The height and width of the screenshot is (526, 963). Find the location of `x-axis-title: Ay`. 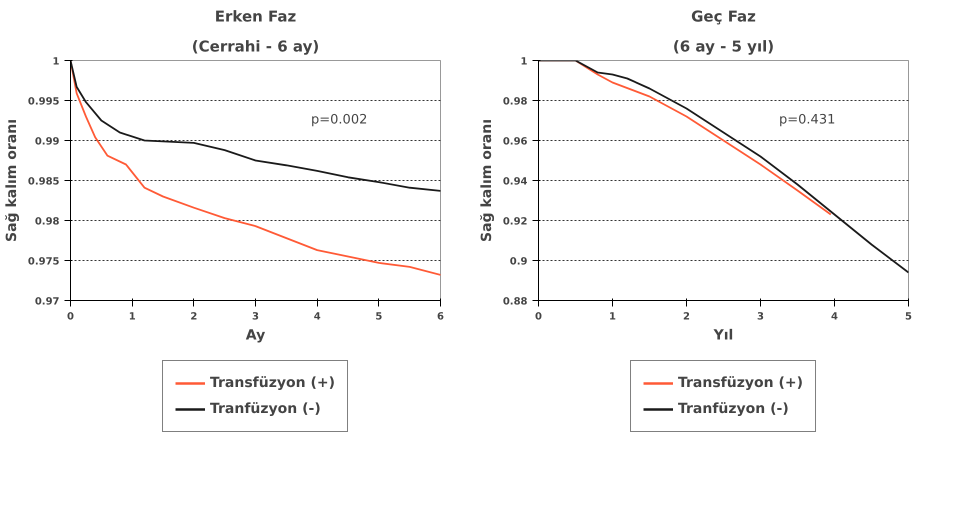

x-axis-title: Ay is located at coordinates (256, 336).